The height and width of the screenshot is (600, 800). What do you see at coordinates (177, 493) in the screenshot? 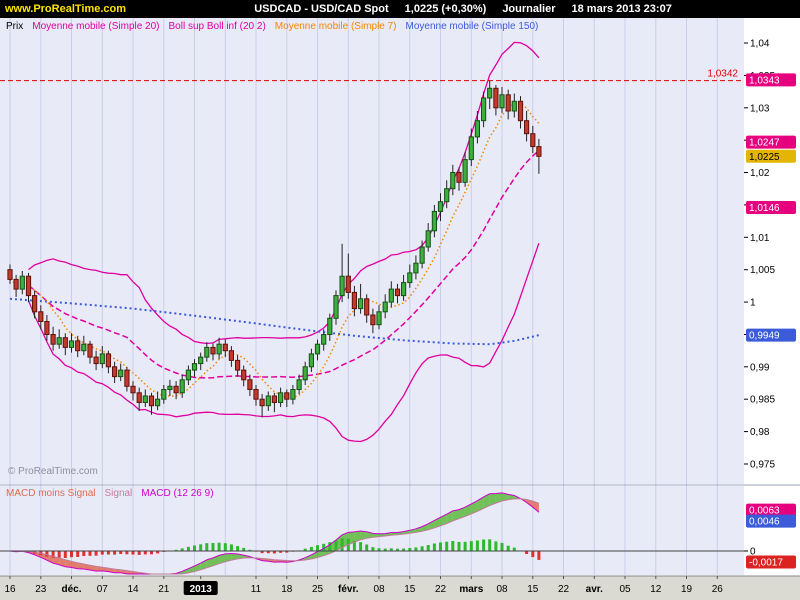
I see `legend-macd-line: MACD (12 26 9)` at bounding box center [177, 493].